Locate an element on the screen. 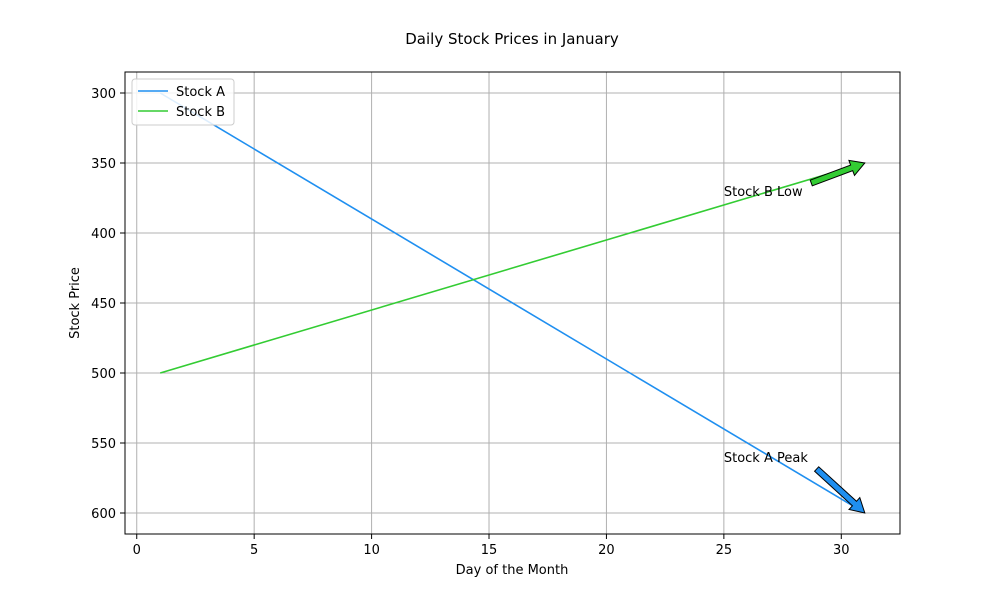 The width and height of the screenshot is (1000, 600). x-axis-label: Day of the Month is located at coordinates (512, 570).